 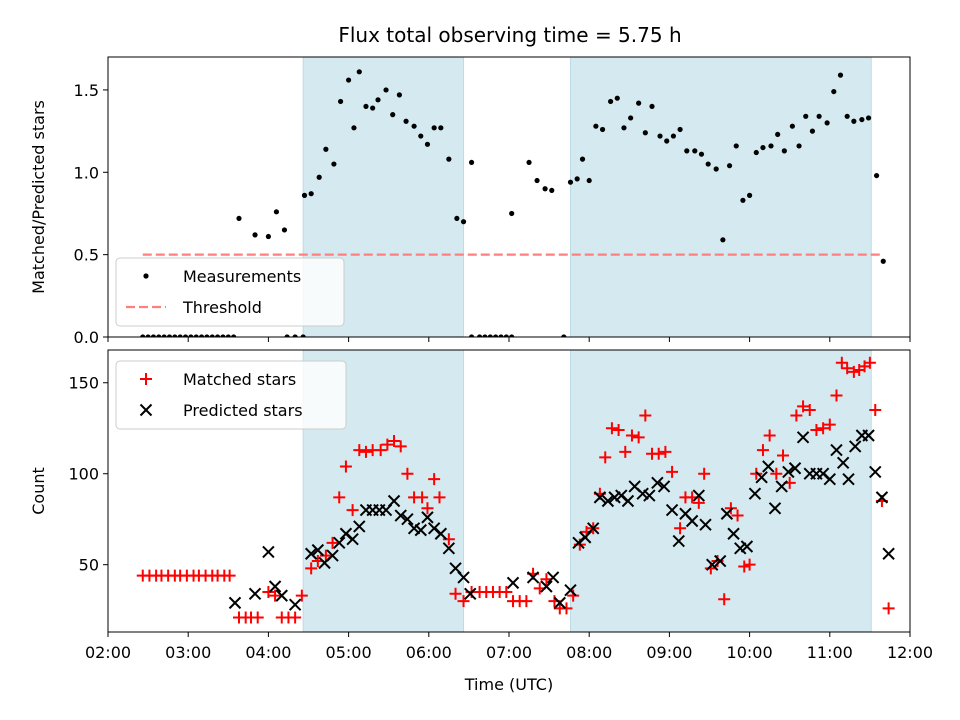 What do you see at coordinates (429, 652) in the screenshot?
I see `x-tick-label: 06:00` at bounding box center [429, 652].